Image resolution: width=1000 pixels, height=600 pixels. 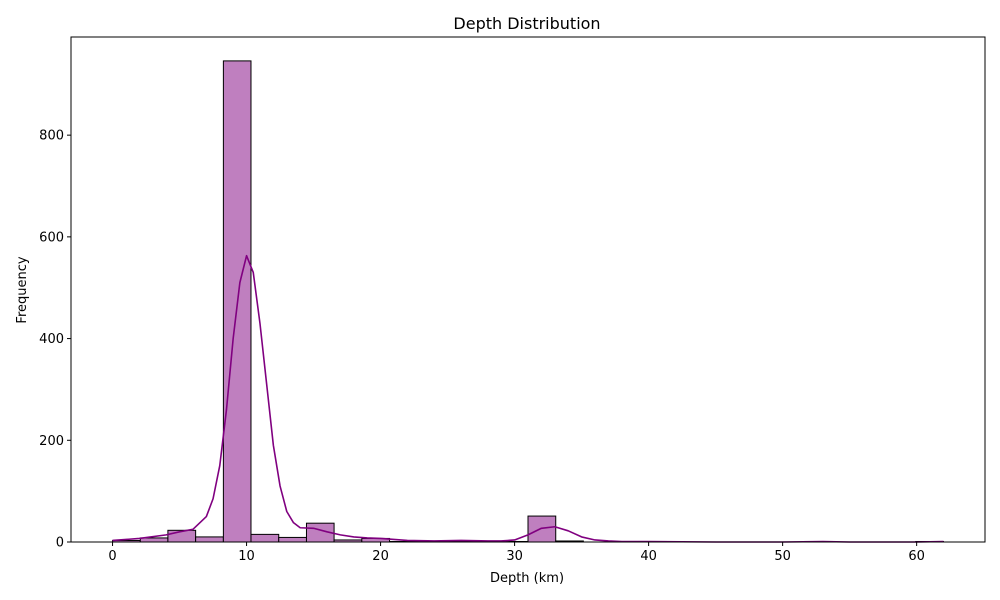 I want to click on y-tick-label: 800, so click(x=51, y=136).